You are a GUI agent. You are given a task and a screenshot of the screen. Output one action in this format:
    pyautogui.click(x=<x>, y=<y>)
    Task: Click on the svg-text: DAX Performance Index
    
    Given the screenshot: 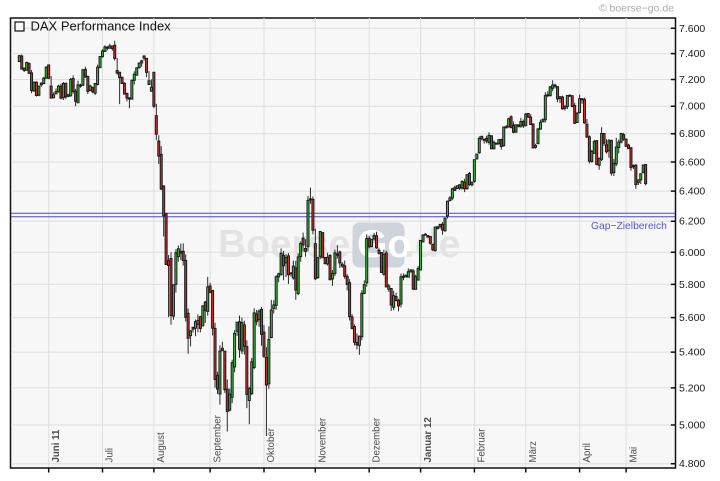 What is the action you would take?
    pyautogui.click(x=101, y=26)
    